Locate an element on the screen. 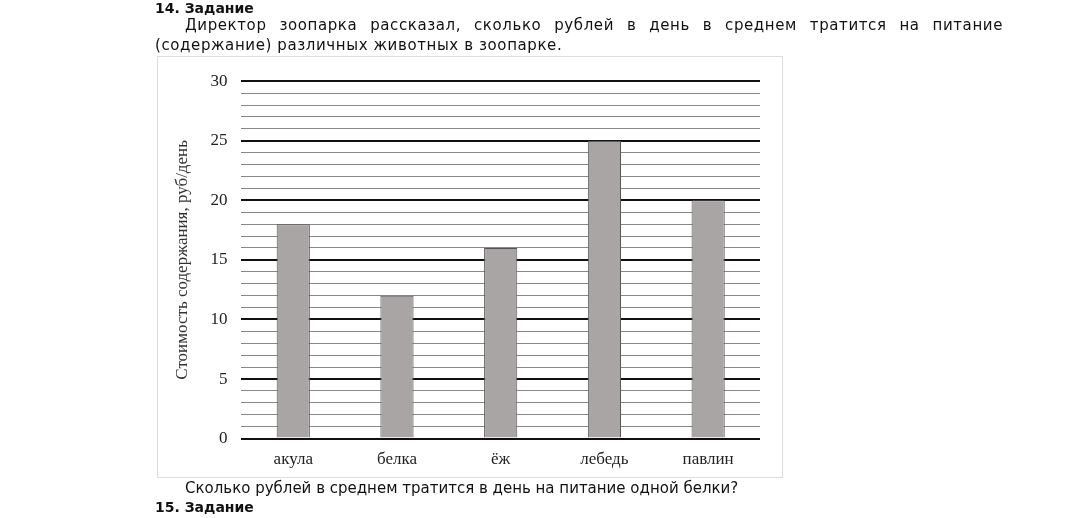  y-tick-label: 15 is located at coordinates (219, 259).